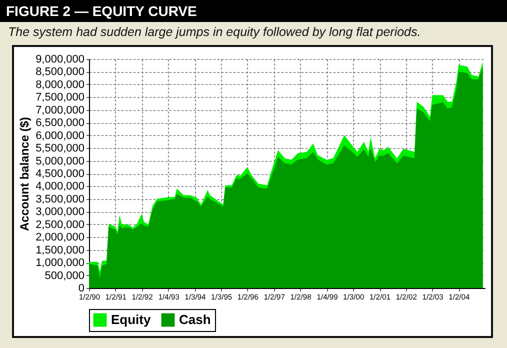  Describe the element at coordinates (81, 288) in the screenshot. I see `y-tick-label: 0` at that location.